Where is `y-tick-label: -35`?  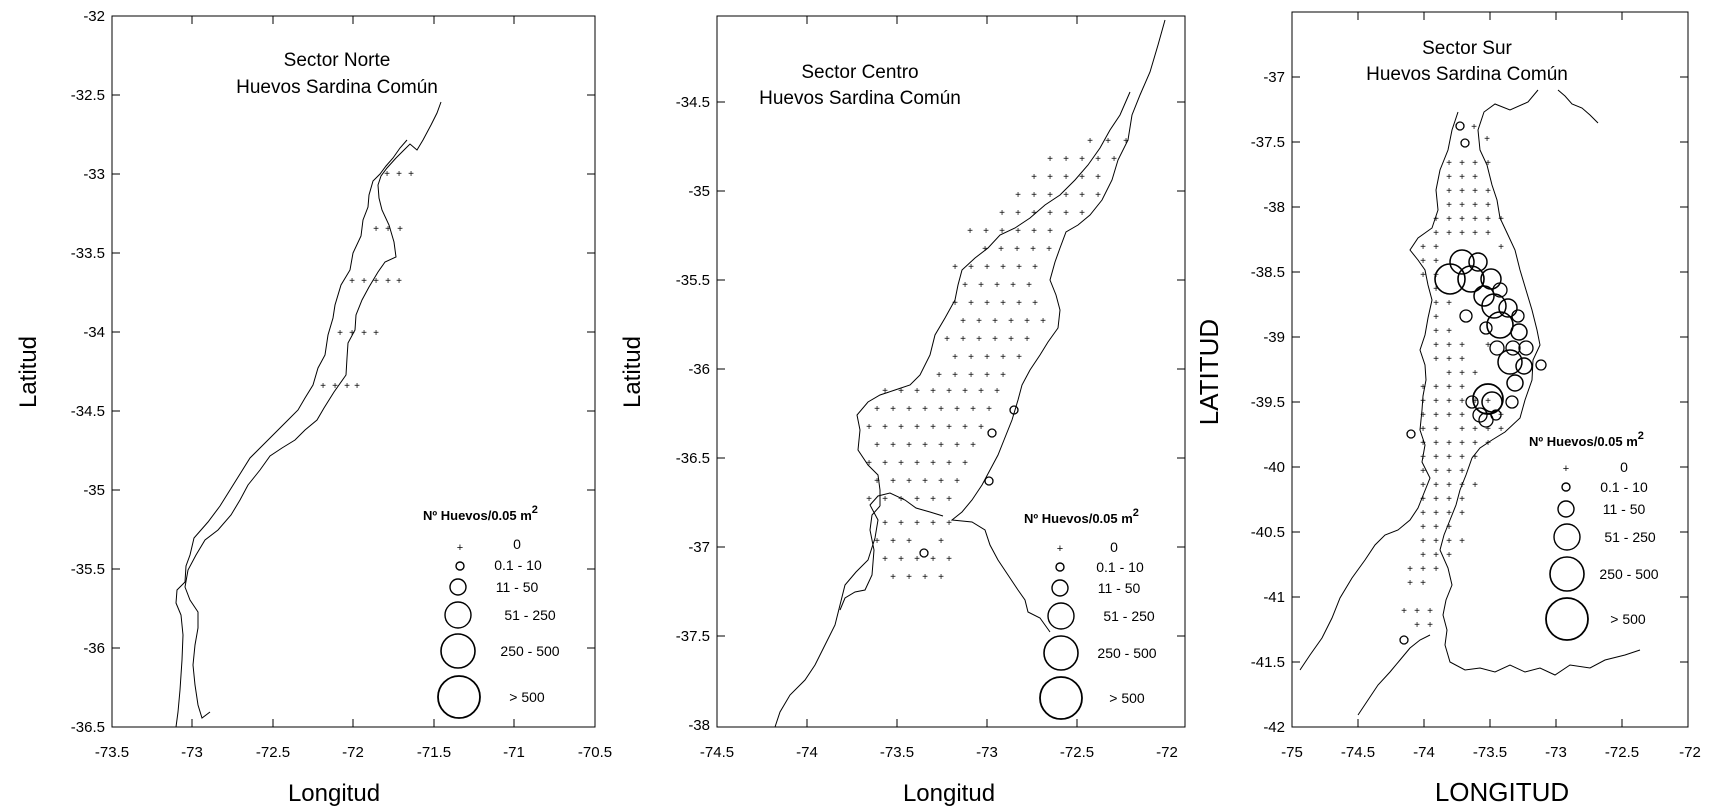 y-tick-label: -35 is located at coordinates (699, 191).